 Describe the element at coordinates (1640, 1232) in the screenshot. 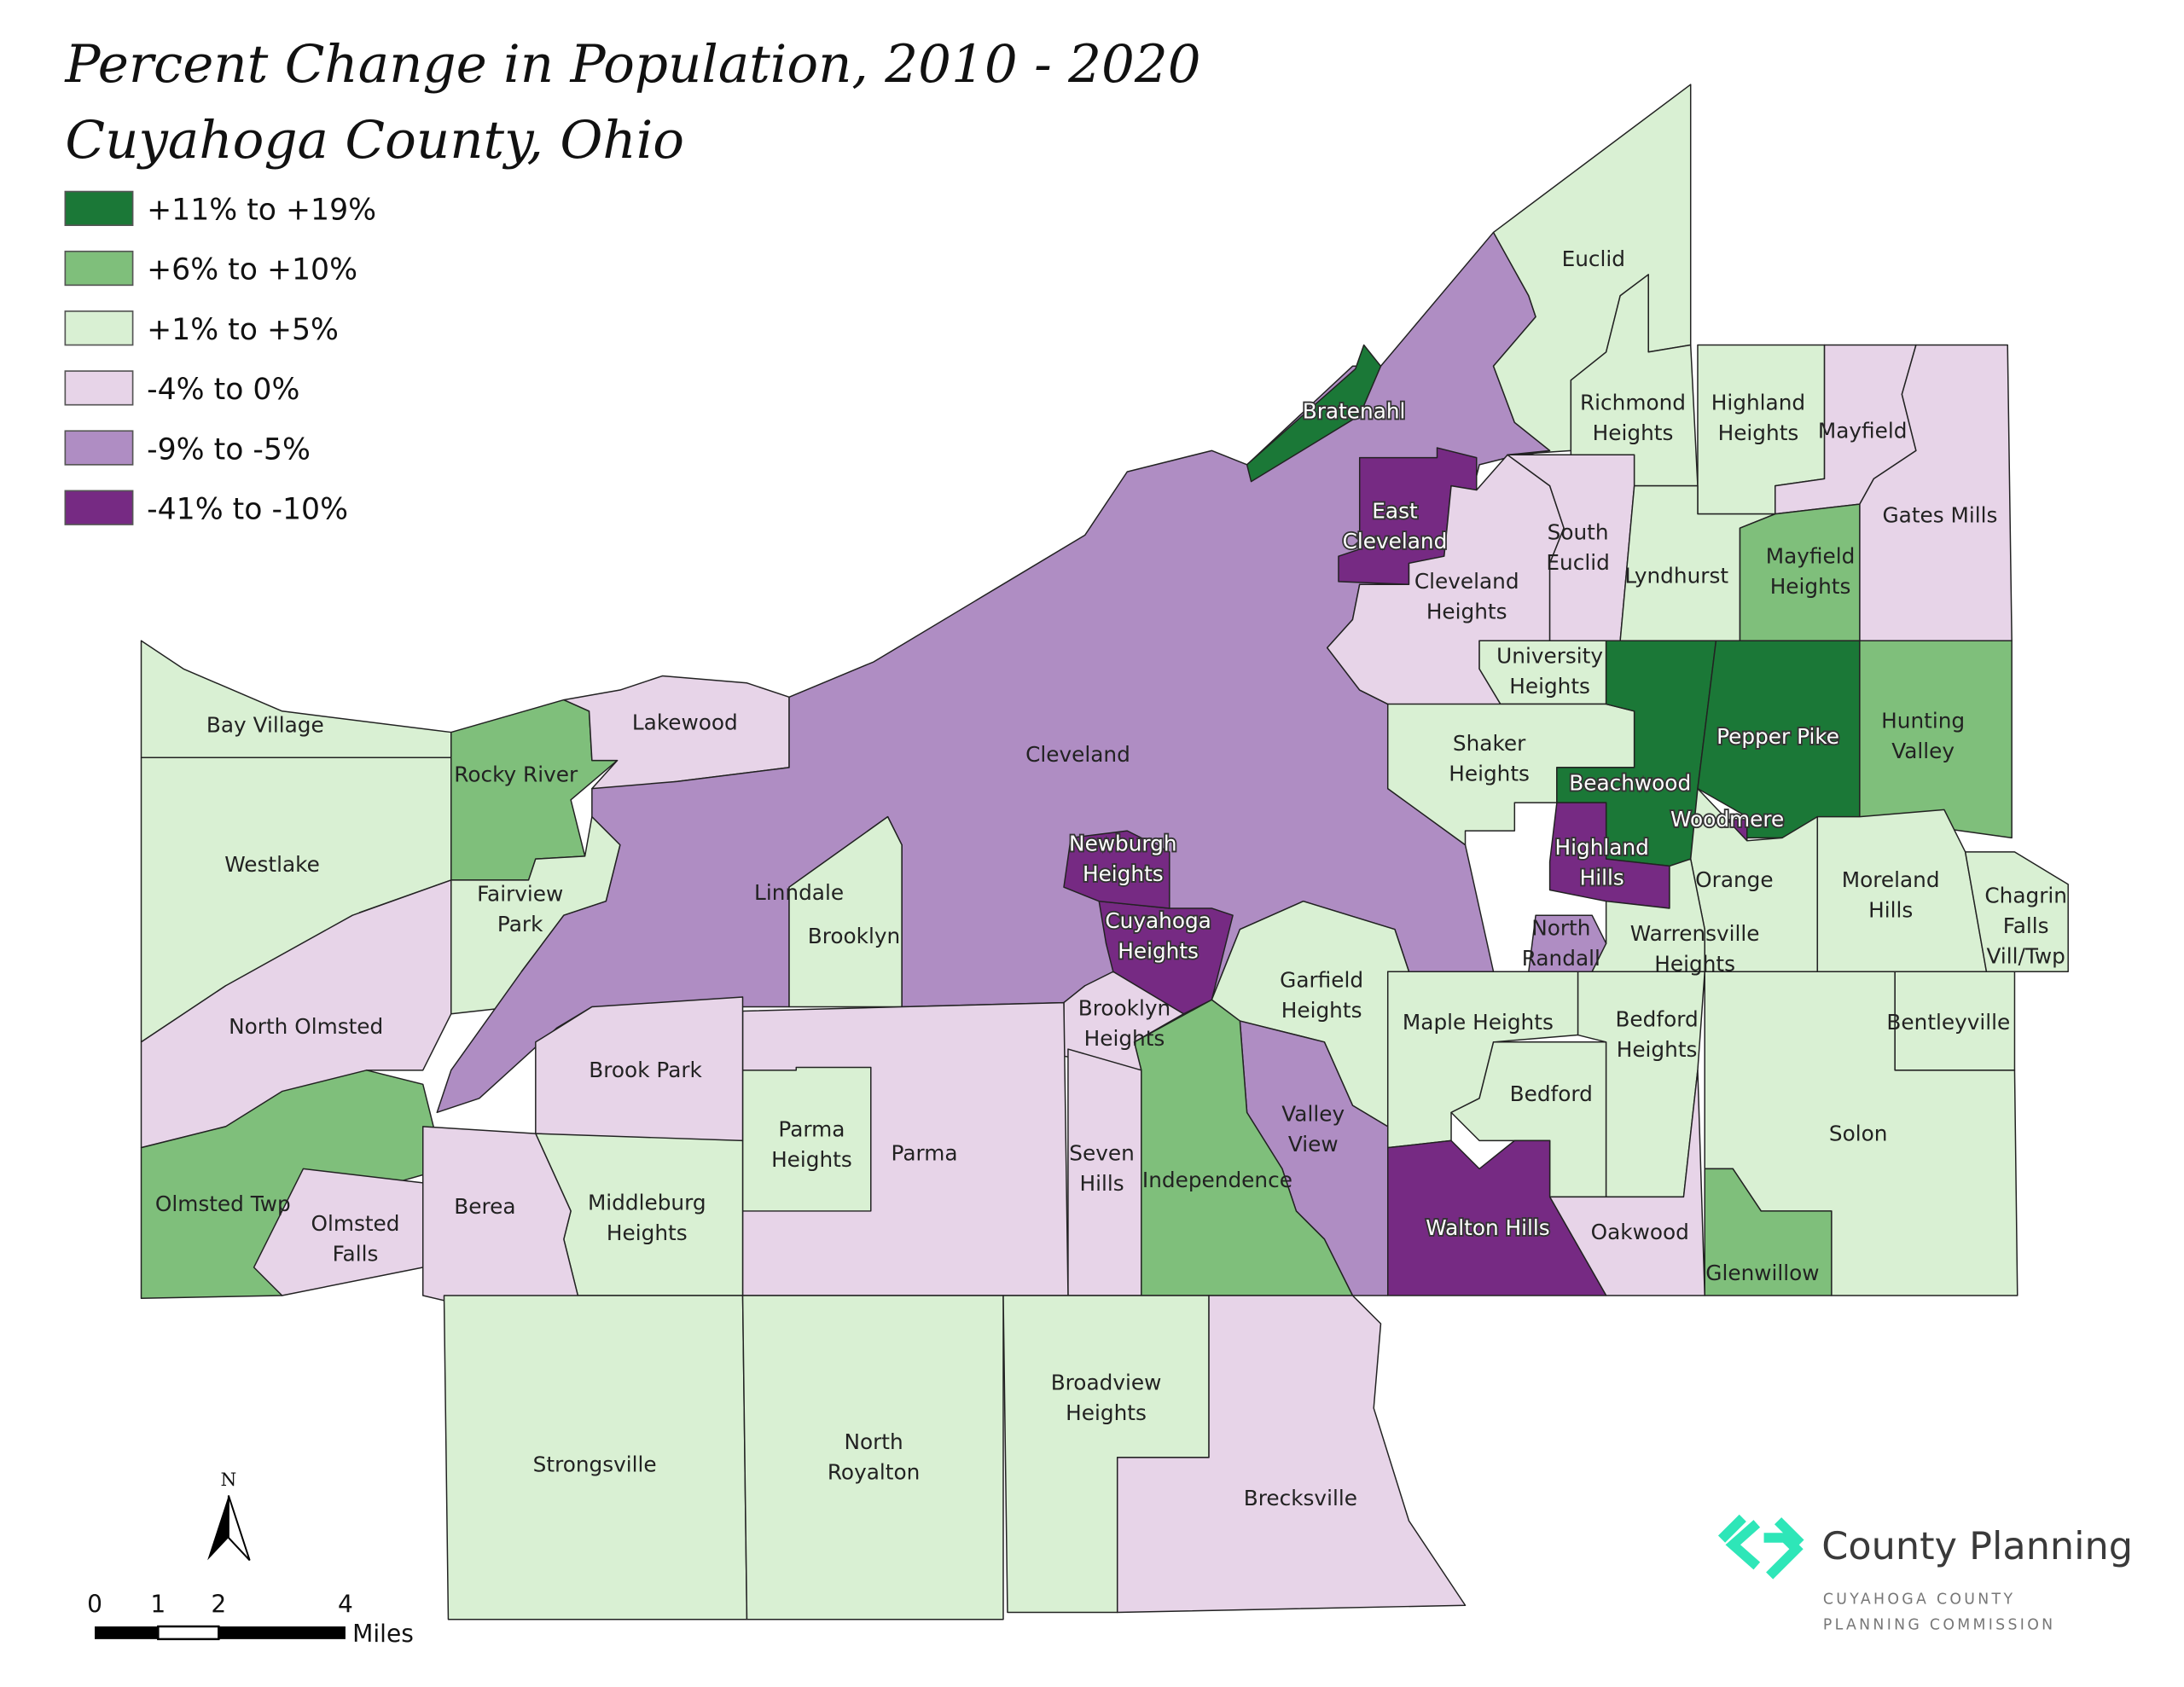

I see `label-oakwood: Oakwood` at that location.